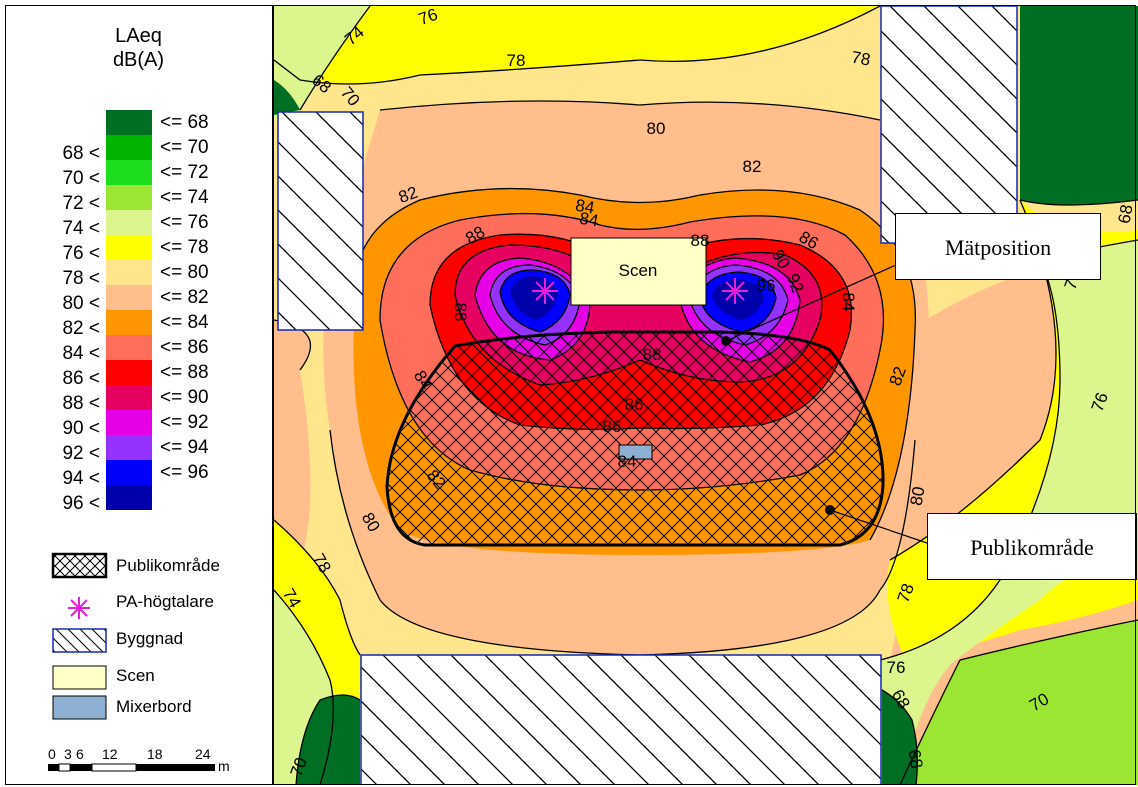  Describe the element at coordinates (752, 166) in the screenshot. I see `contour-label: 82` at that location.